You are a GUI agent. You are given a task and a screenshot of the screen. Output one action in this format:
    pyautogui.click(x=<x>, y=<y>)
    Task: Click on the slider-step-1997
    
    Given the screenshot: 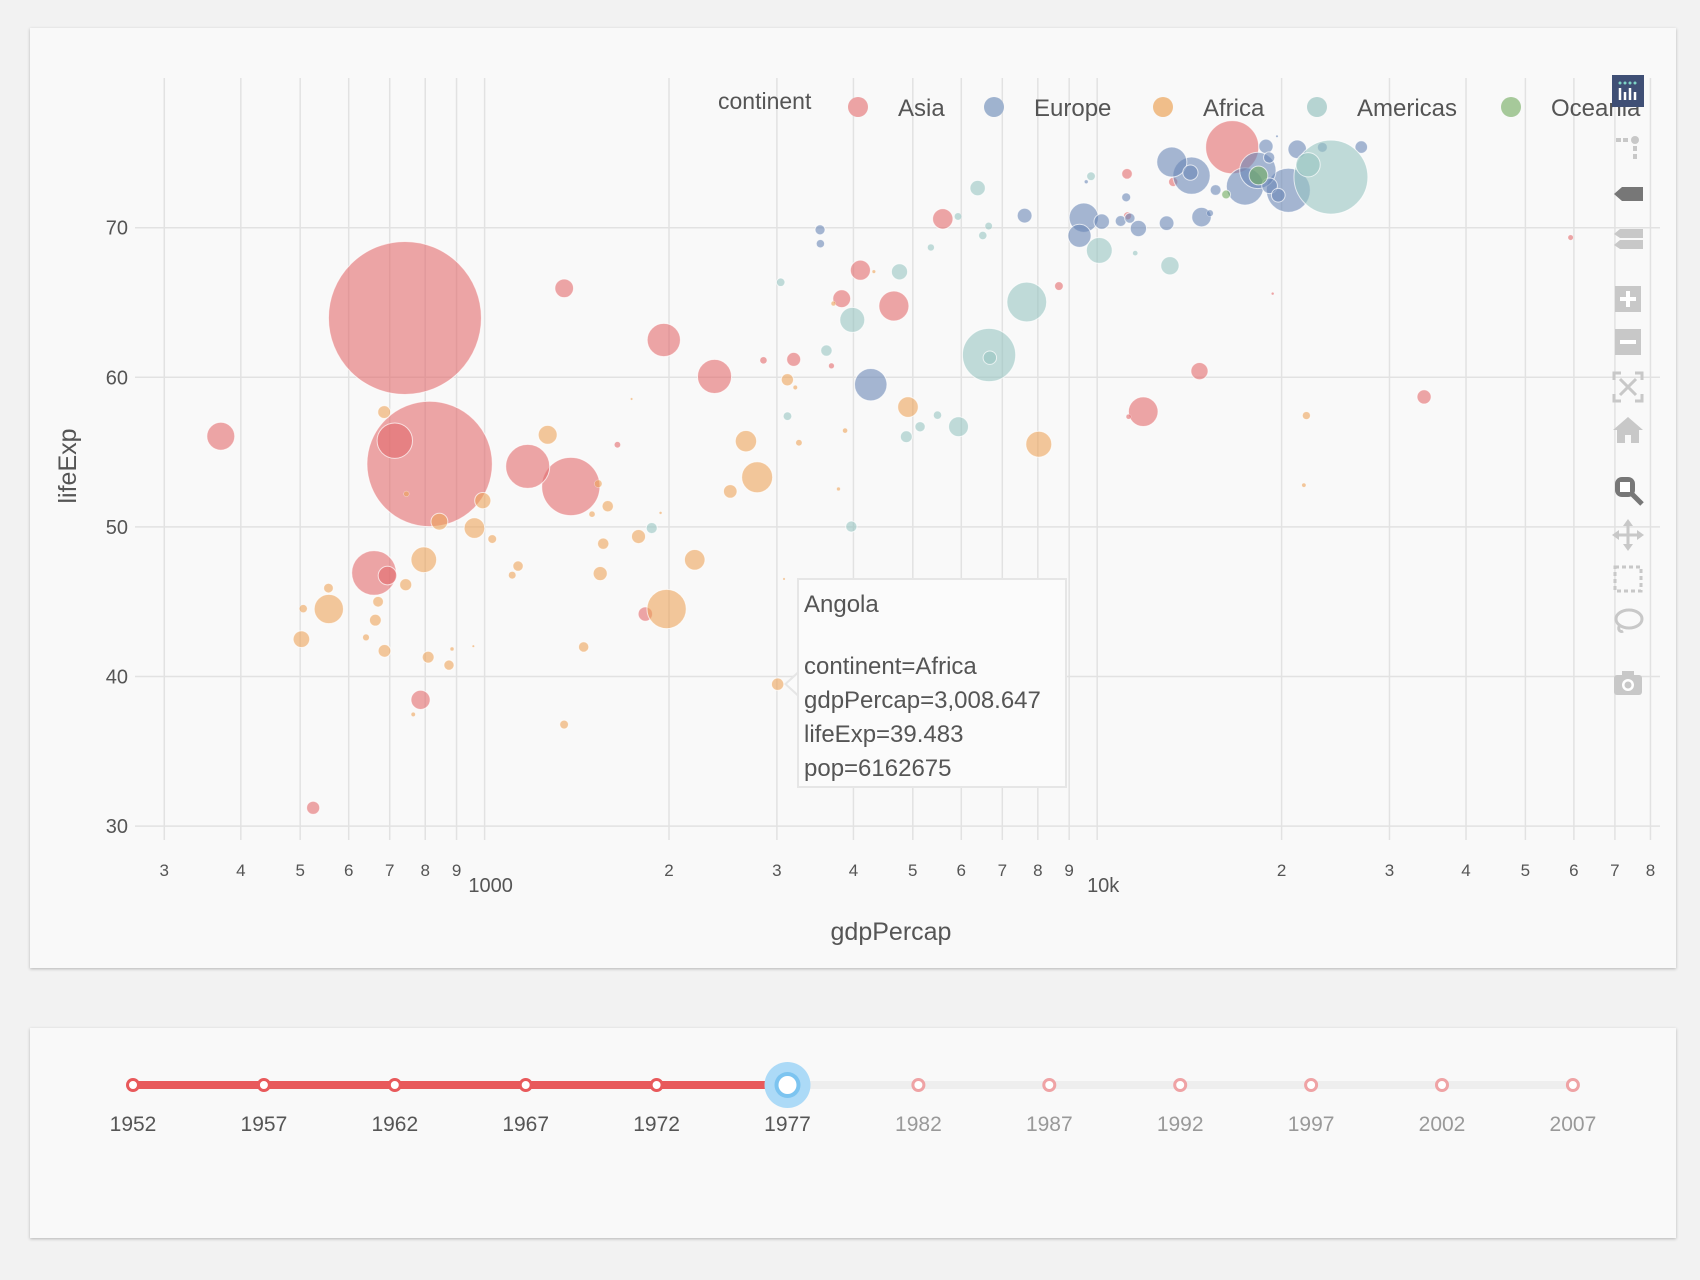 What is the action you would take?
    pyautogui.click(x=1311, y=1085)
    